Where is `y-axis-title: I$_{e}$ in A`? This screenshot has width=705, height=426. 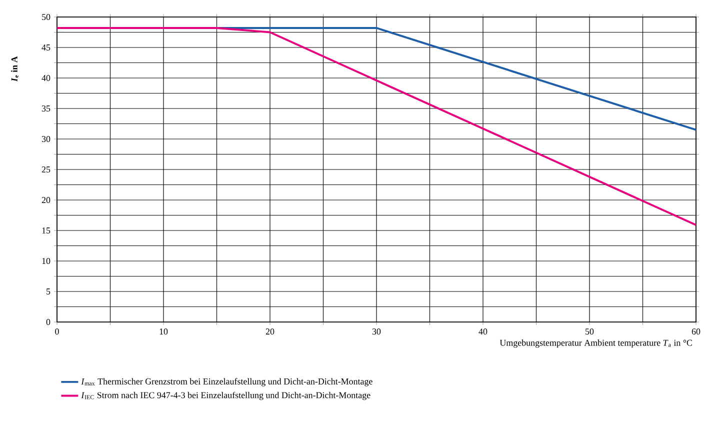 y-axis-title: I$_{e}$ in A is located at coordinates (14, 69).